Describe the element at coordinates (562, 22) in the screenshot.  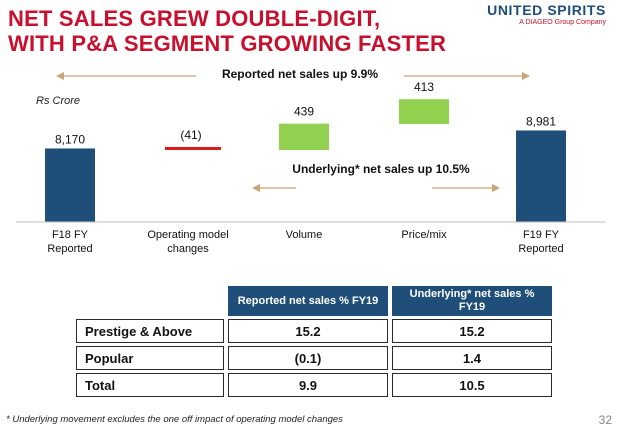
I see `brand-subtitle: A DIAGEO Group Company` at that location.